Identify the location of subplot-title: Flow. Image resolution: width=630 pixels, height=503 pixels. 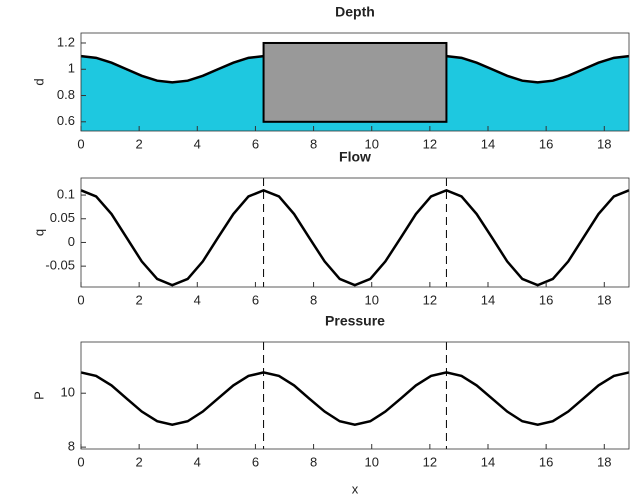
(355, 157).